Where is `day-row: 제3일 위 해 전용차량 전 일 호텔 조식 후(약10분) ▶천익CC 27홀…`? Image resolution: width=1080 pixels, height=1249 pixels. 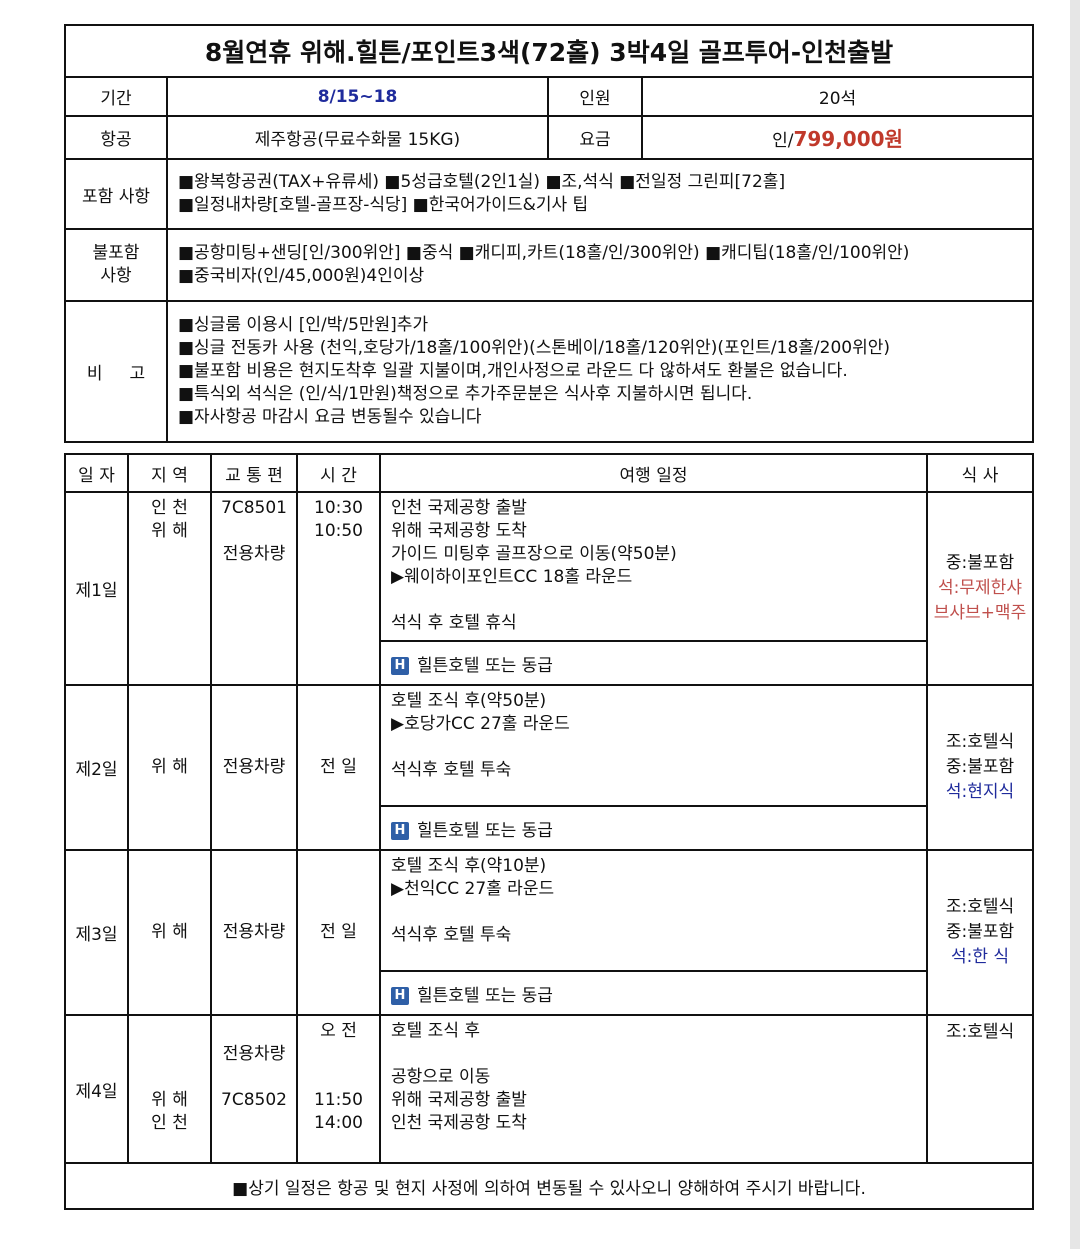
day-row: 제3일 위 해 전용차량 전 일 호텔 조식 후(약10분) ▶천익CC 27홀… is located at coordinates (549, 932).